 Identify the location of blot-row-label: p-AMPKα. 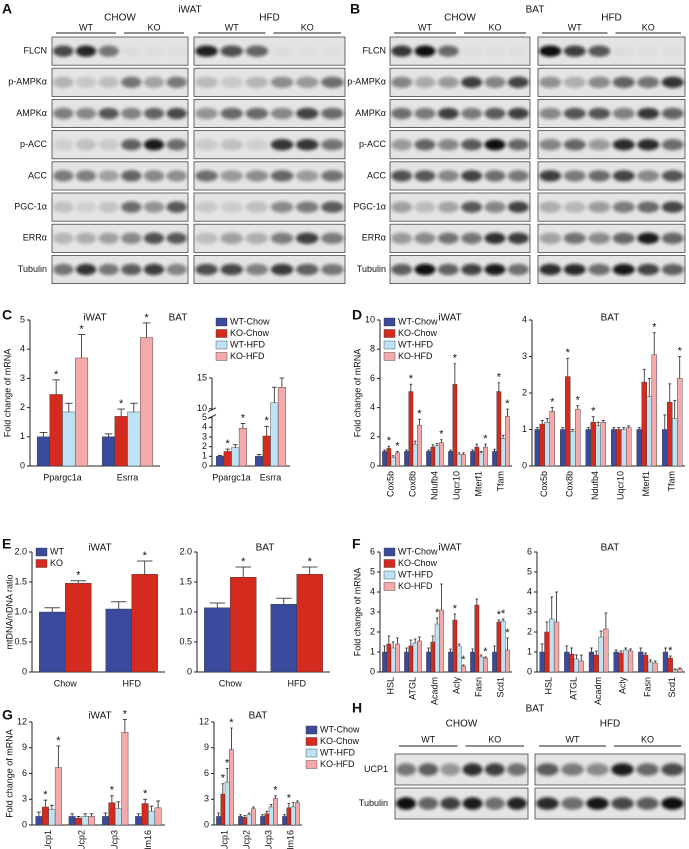
(27, 82).